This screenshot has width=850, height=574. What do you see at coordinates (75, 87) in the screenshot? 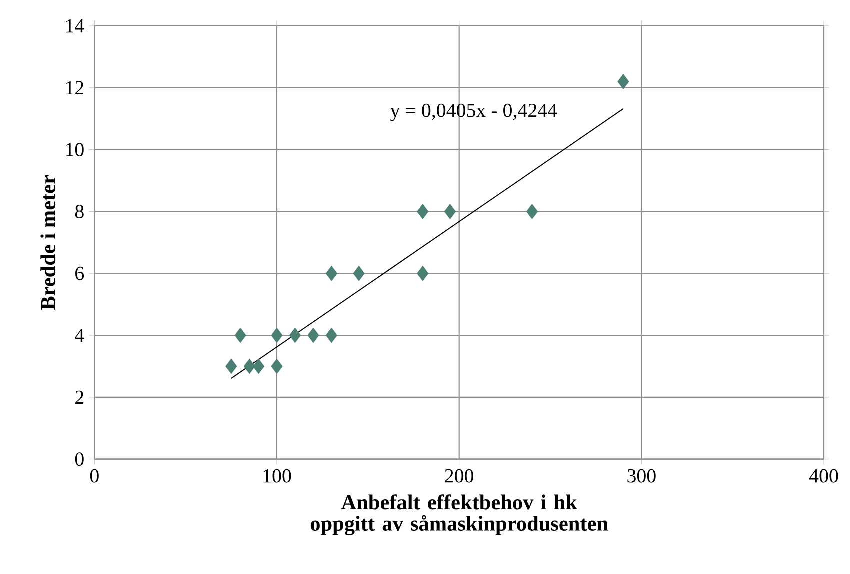
I see `y-tick-label: 12` at bounding box center [75, 87].